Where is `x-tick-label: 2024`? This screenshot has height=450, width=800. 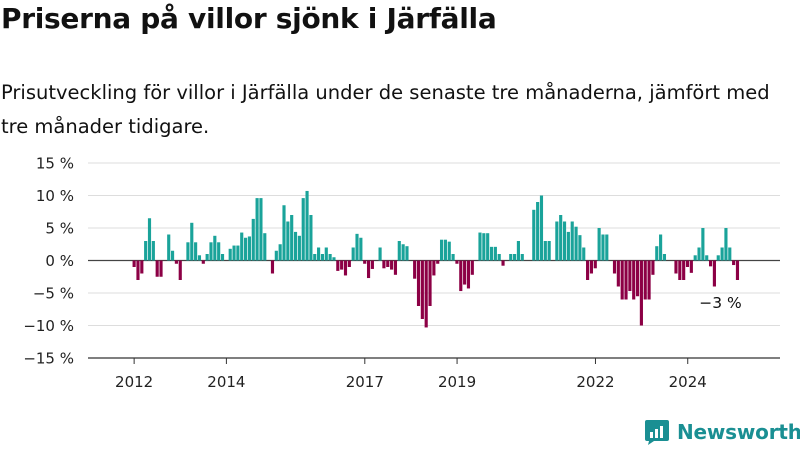
x-tick-label: 2024 is located at coordinates (688, 382).